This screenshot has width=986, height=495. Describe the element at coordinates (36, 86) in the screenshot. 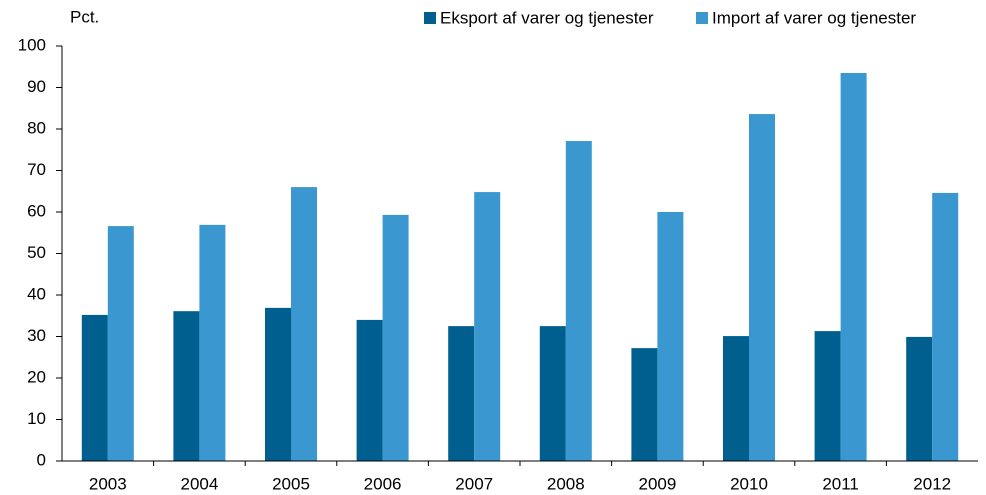

I see `y-tick-label: 90` at that location.